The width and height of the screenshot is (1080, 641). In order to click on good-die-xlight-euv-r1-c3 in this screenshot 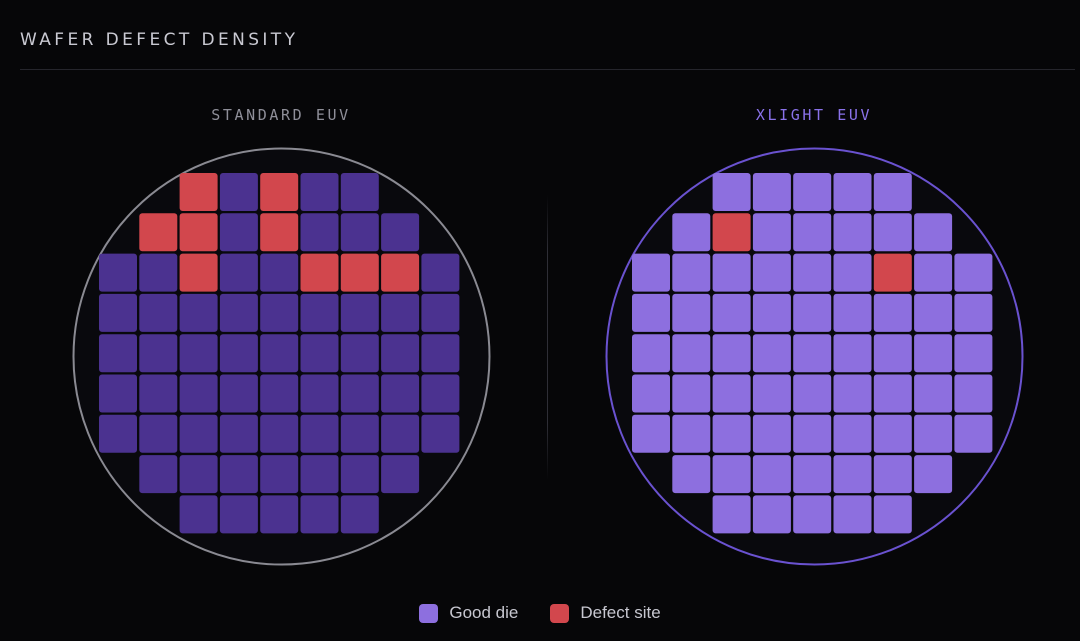, I will do `click(771, 232)`.